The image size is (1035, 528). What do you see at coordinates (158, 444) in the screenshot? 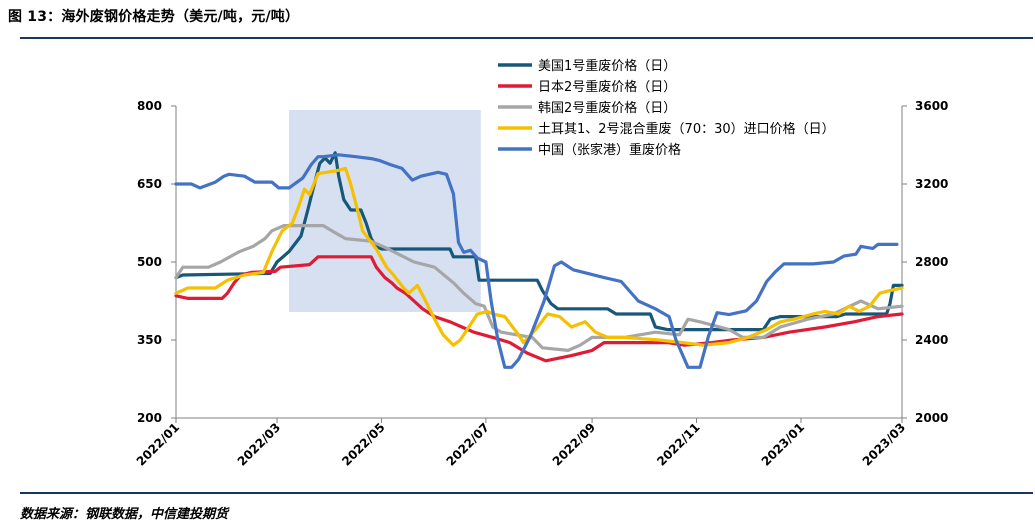
I see `x-tick-label: 2022/01` at bounding box center [158, 444].